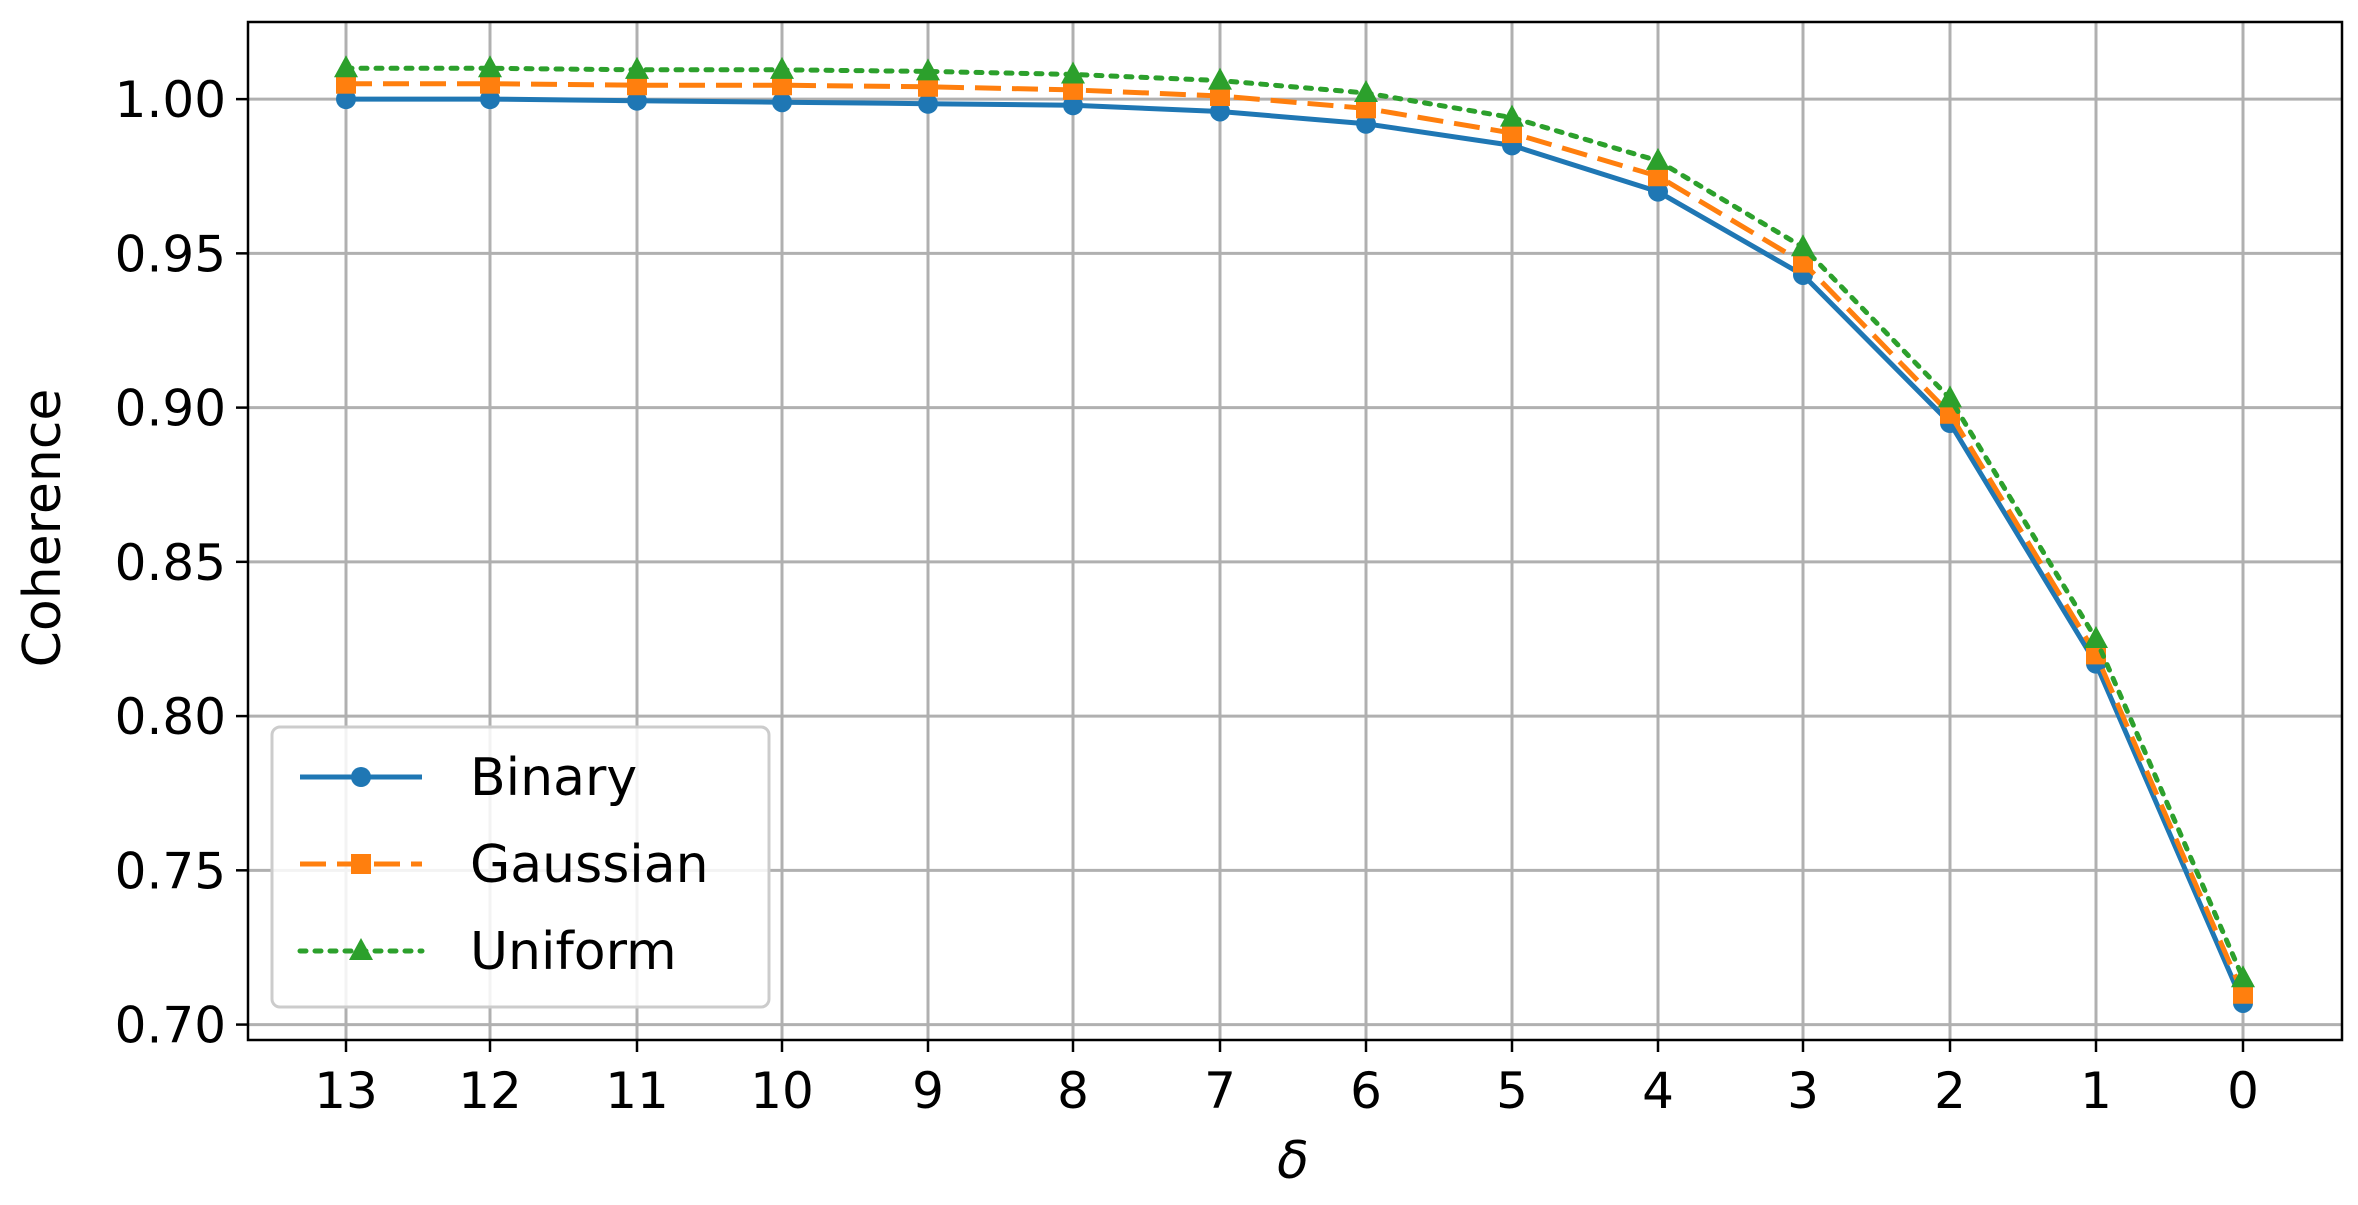 This screenshot has width=2358, height=1205. What do you see at coordinates (361, 949) in the screenshot?
I see `legend-marker-uniform` at bounding box center [361, 949].